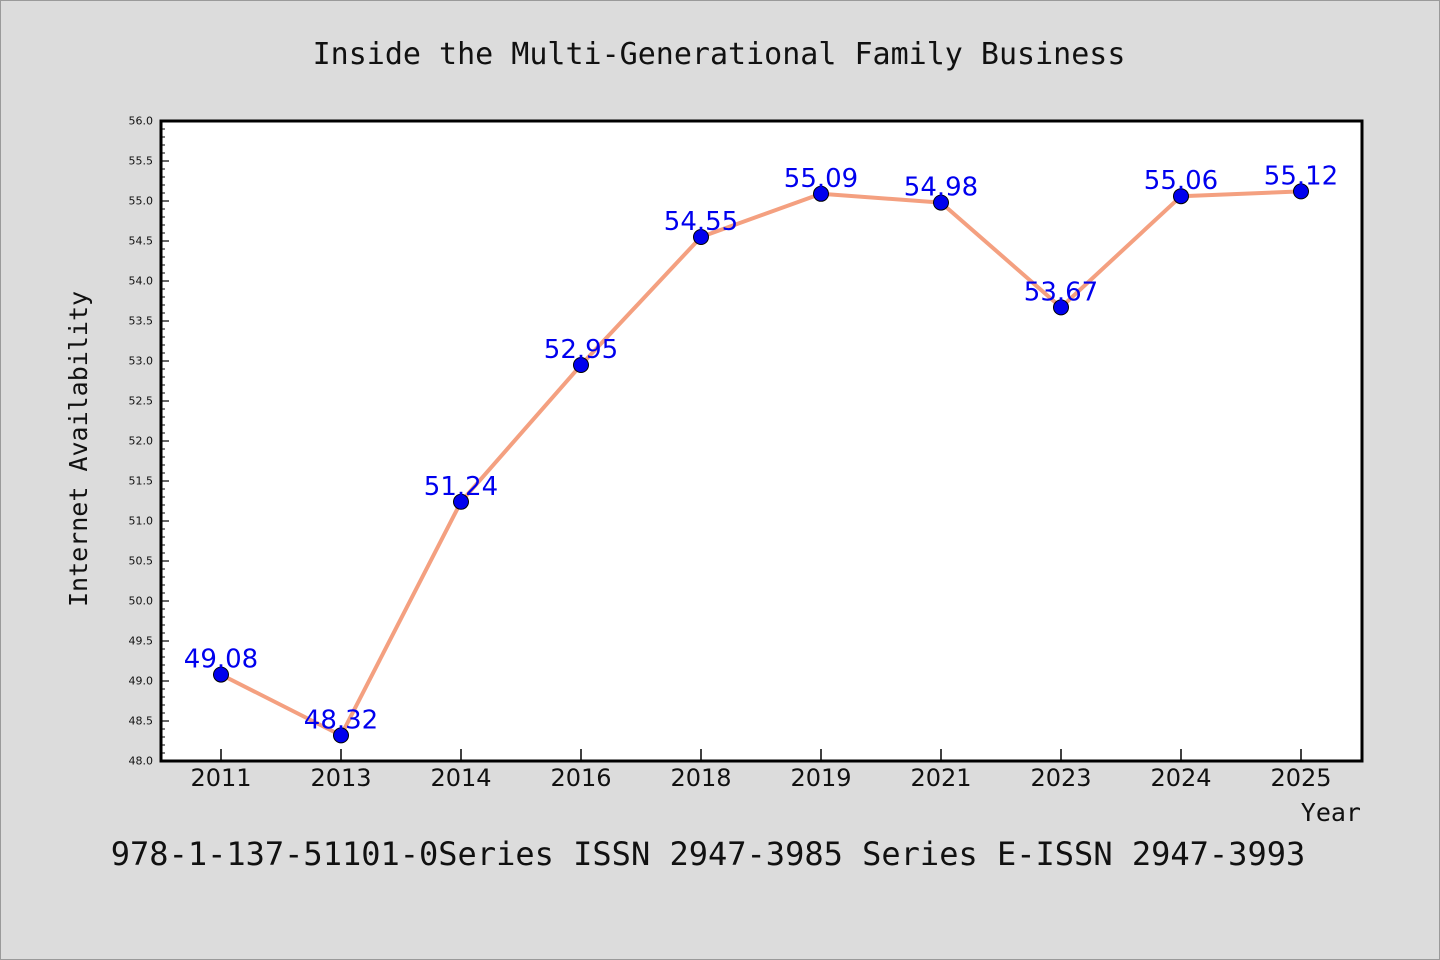 This screenshot has width=1440, height=960. Describe the element at coordinates (820, 778) in the screenshot. I see `x-tick-label: 2019` at that location.